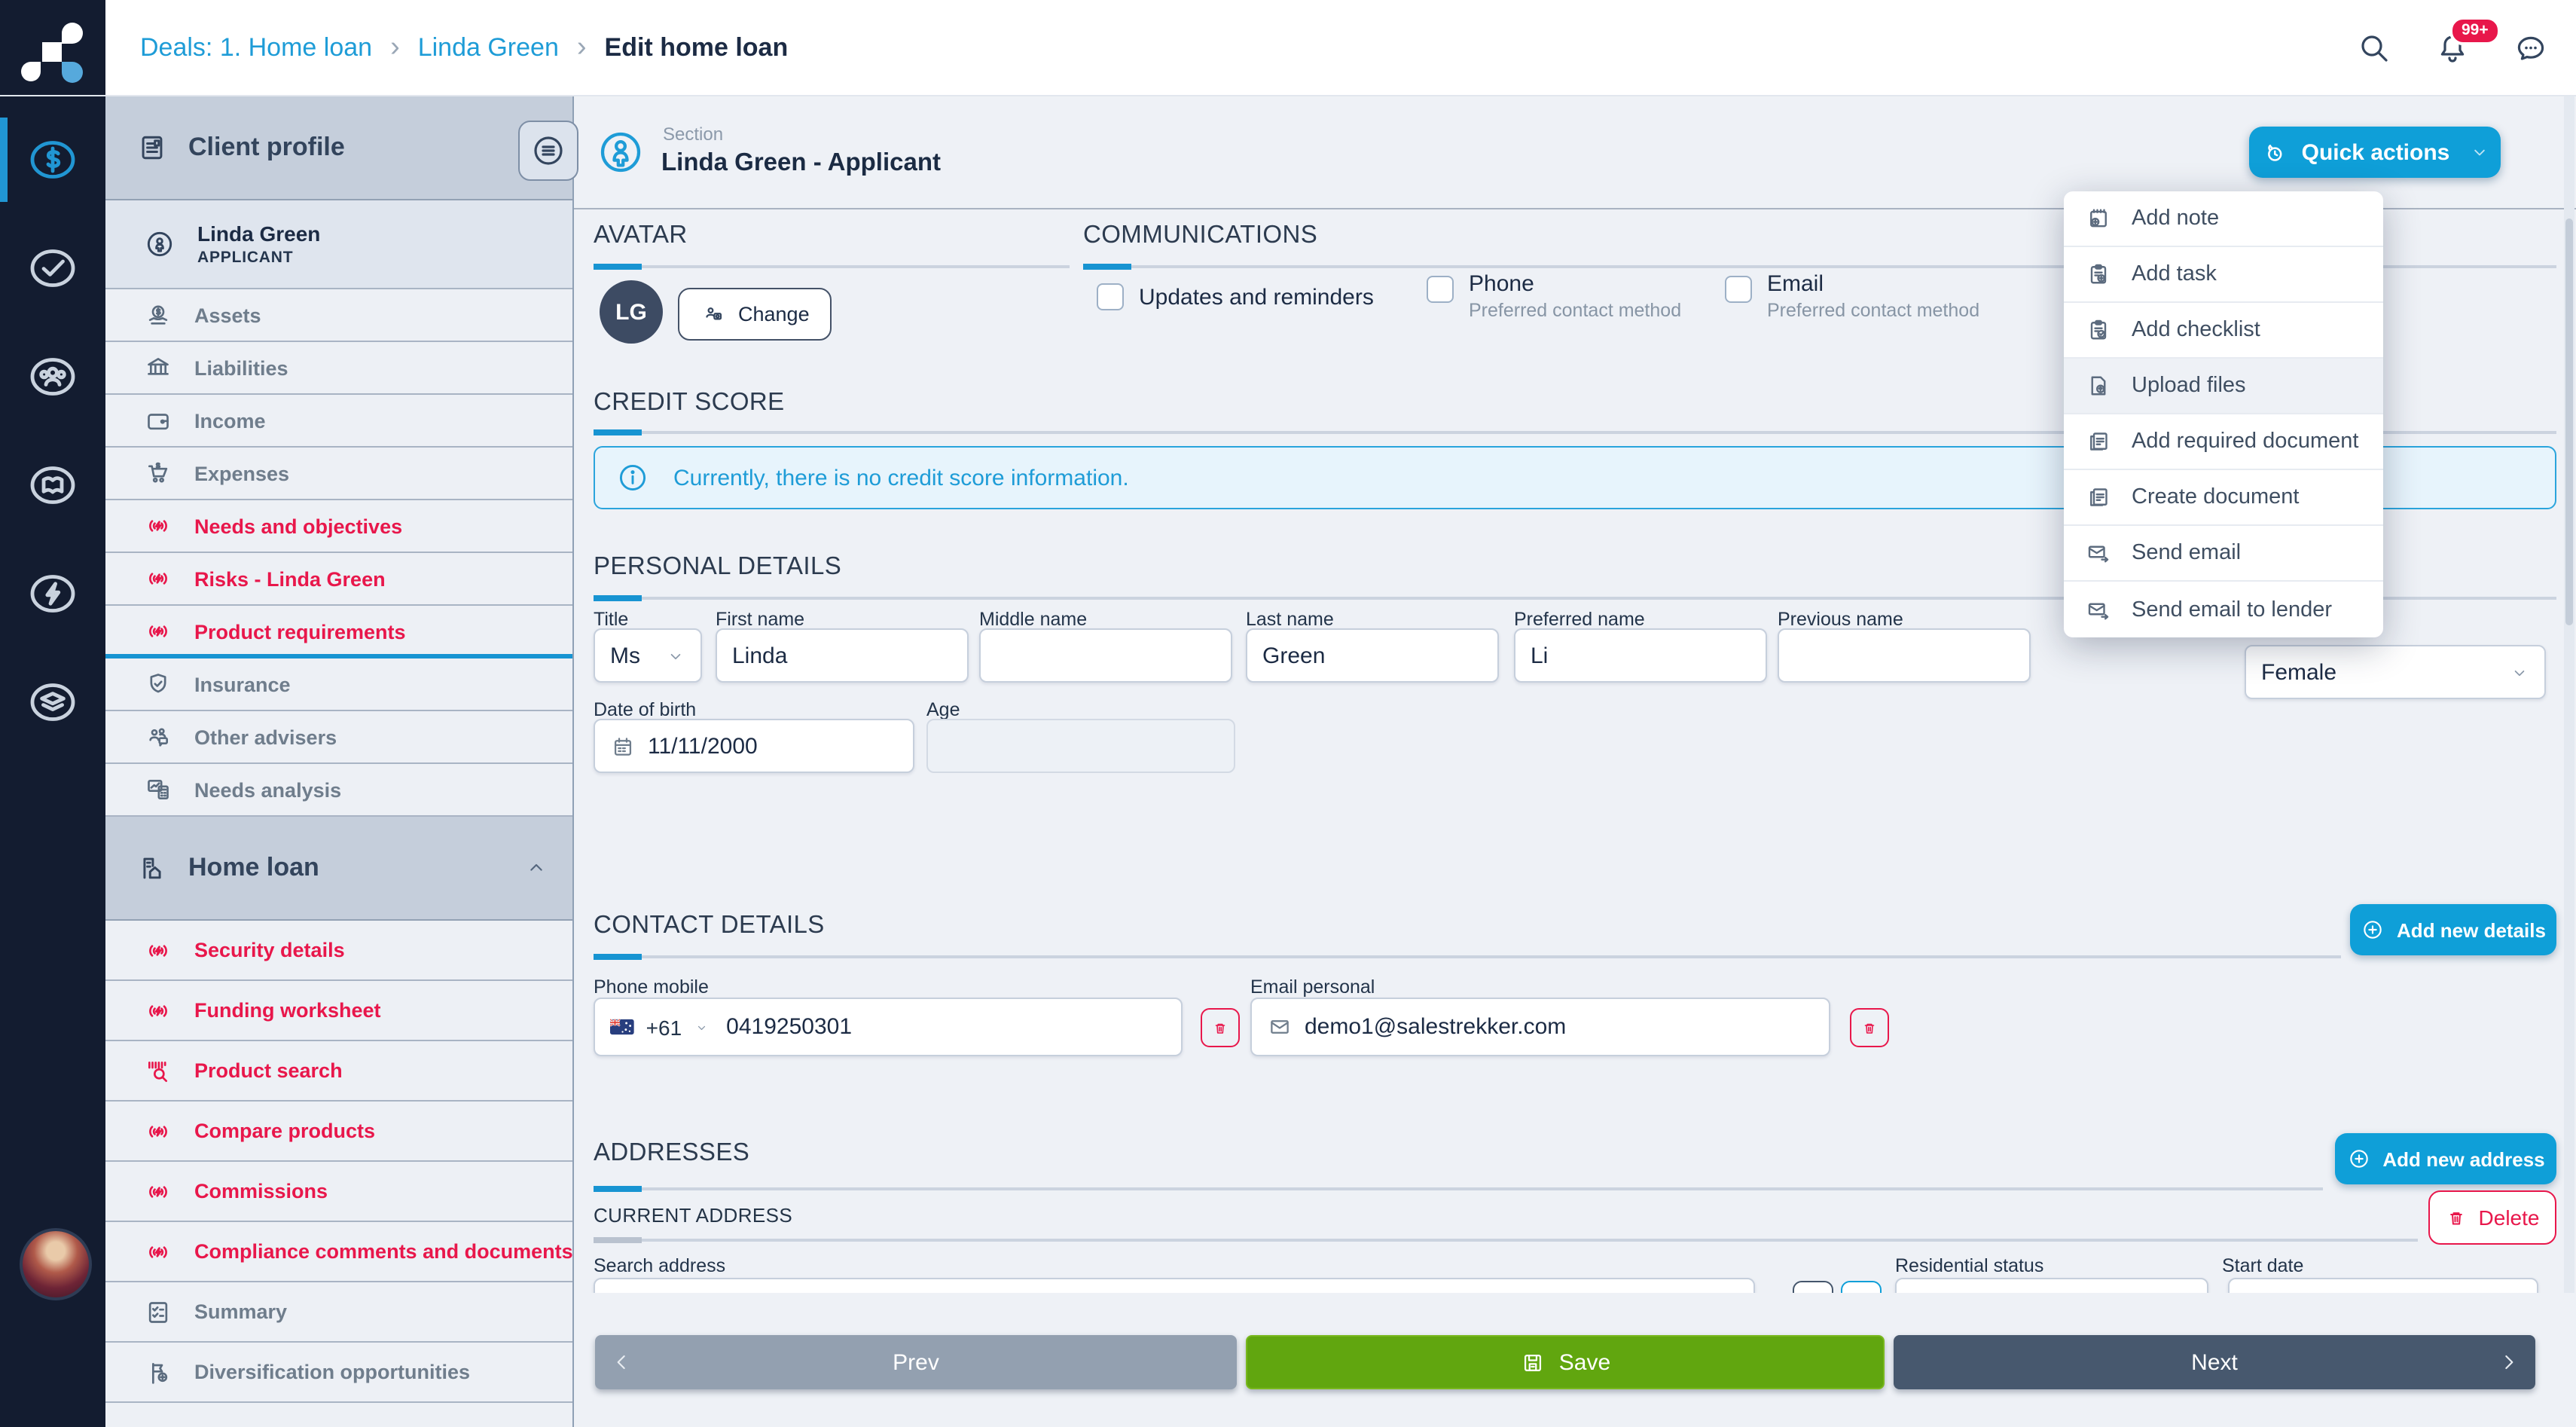 Image resolution: width=2576 pixels, height=1427 pixels. I want to click on breadcrumb-client: Linda Green, so click(488, 46).